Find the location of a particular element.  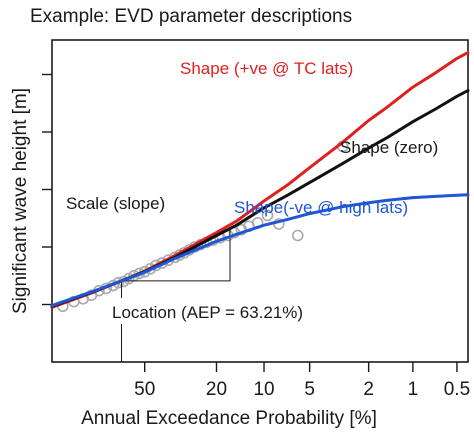

x-axis-label: Annual Exceedance Probability [%] is located at coordinates (229, 418).